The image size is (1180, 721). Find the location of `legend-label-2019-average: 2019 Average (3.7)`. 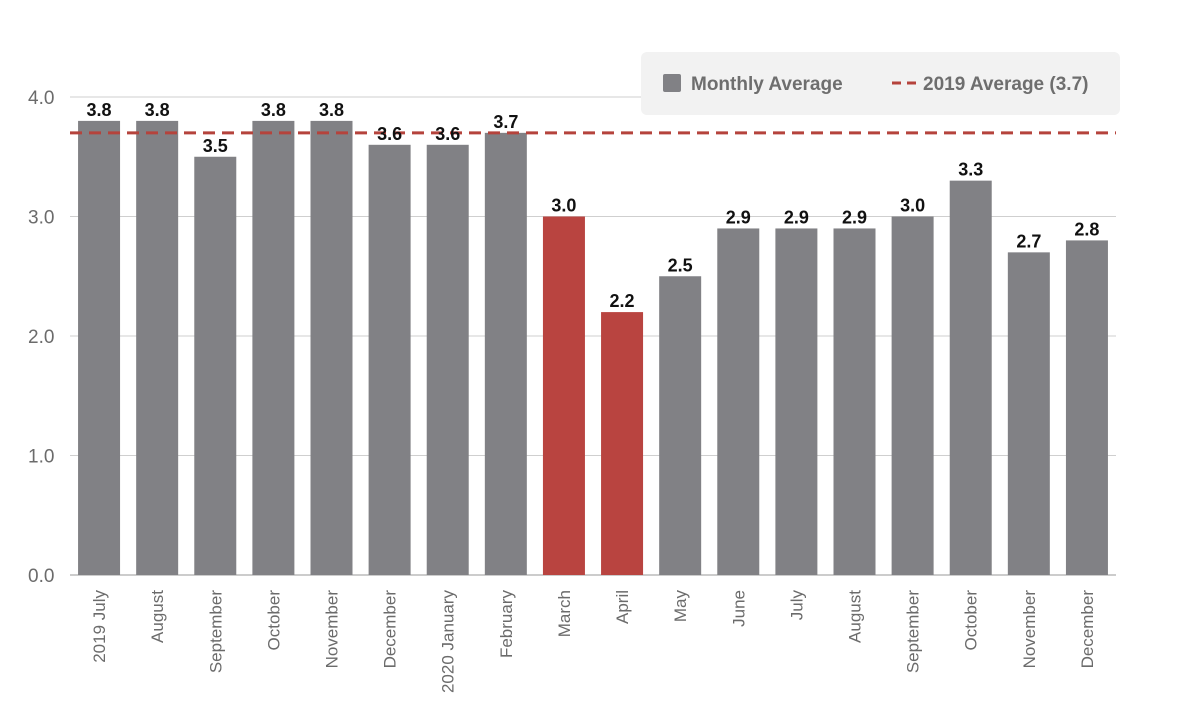

legend-label-2019-average: 2019 Average (3.7) is located at coordinates (1005, 84).